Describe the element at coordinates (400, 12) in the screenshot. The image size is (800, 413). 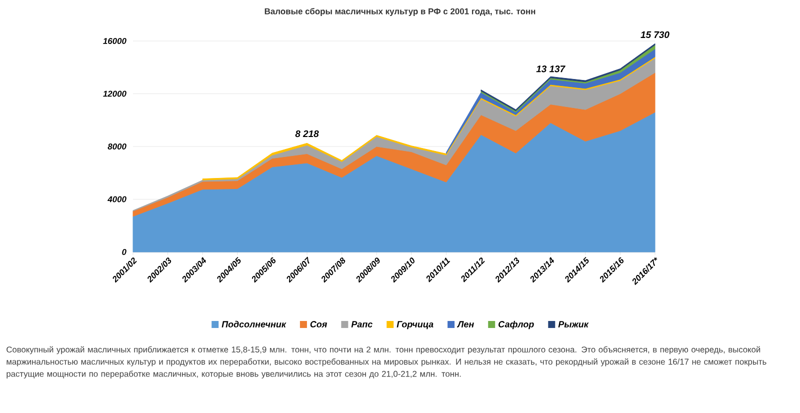
I see `chart-title: Валовые сборы масличных культур в РФ с 2001 года, тыс. тонн` at that location.